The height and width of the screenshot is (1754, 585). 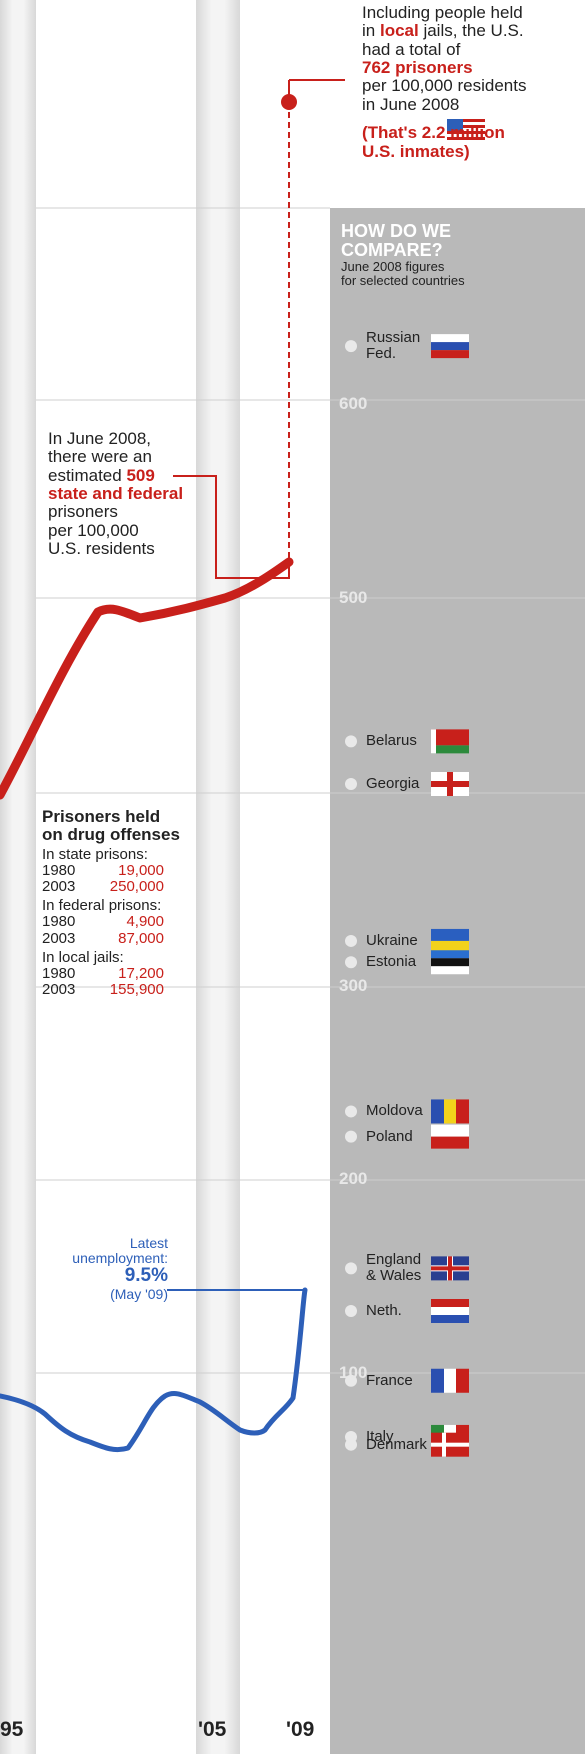 What do you see at coordinates (393, 783) in the screenshot?
I see `country-label: Georgia` at bounding box center [393, 783].